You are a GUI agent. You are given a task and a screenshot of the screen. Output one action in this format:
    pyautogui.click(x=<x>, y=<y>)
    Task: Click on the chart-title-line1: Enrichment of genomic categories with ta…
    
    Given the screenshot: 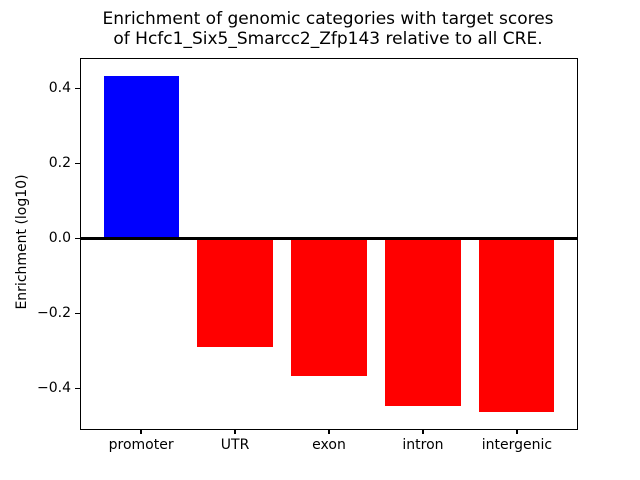 What is the action you would take?
    pyautogui.click(x=328, y=19)
    